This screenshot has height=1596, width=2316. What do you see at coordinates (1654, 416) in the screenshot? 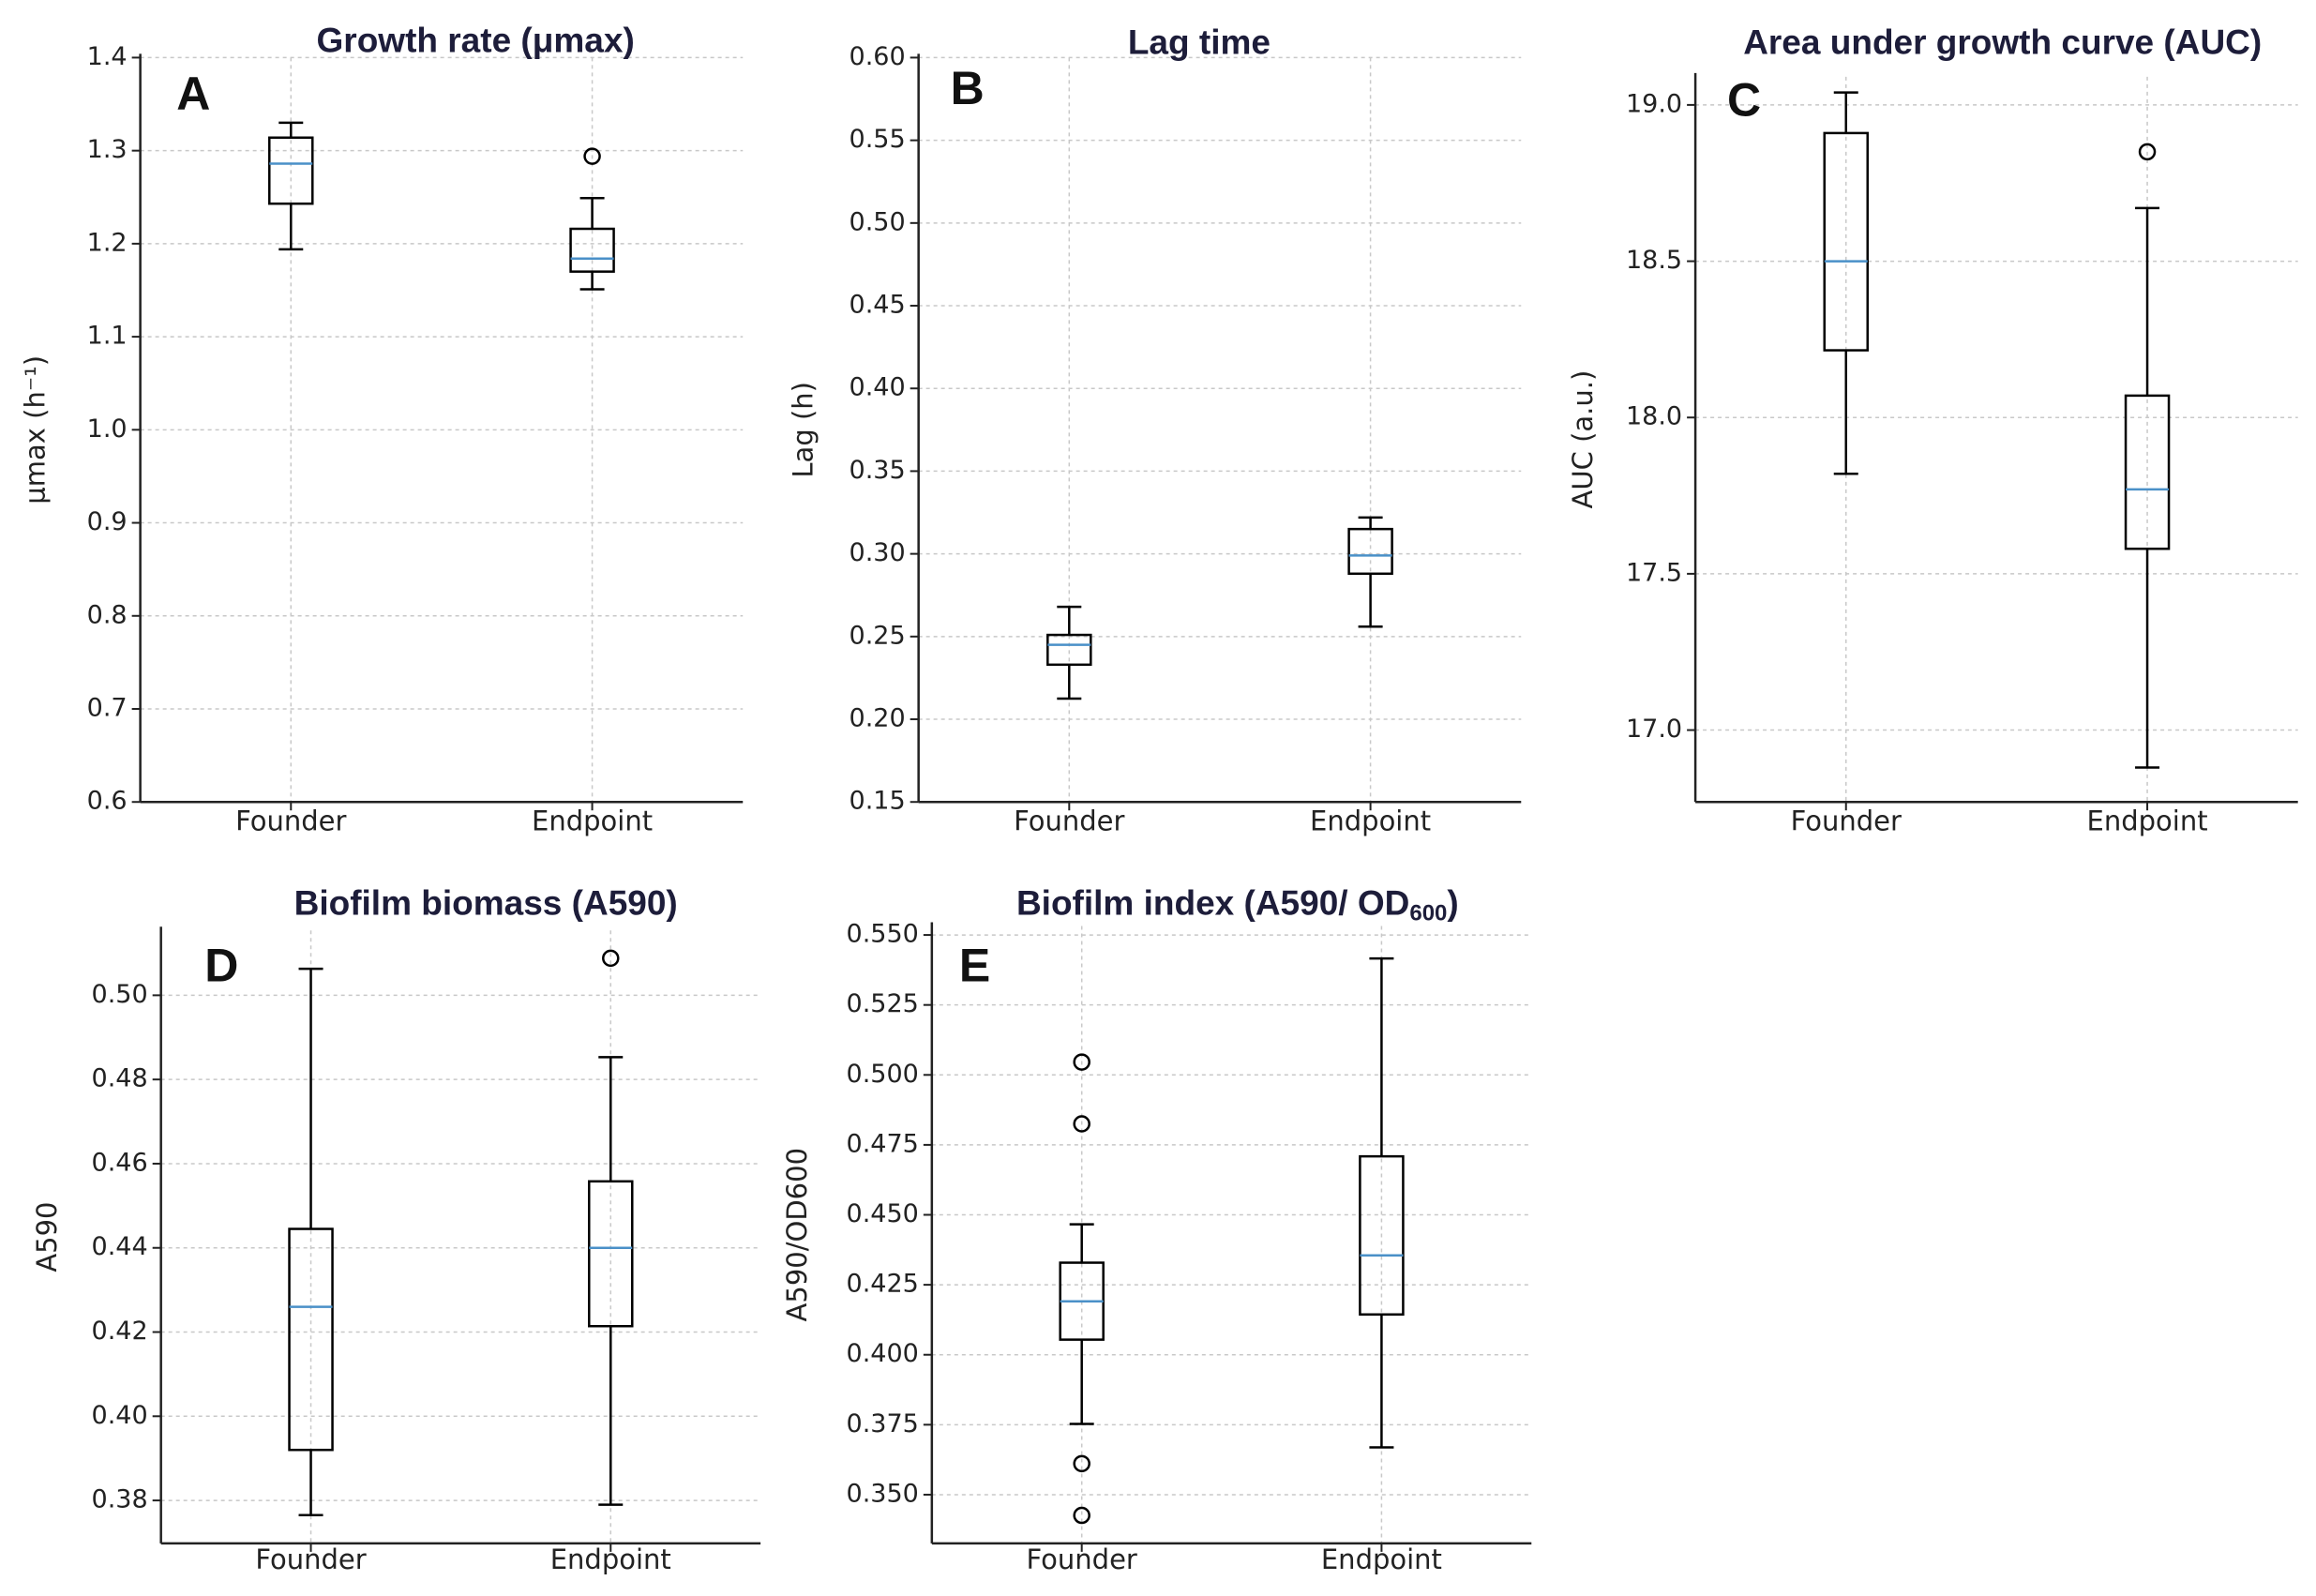
I see `y-tick-label: 18.0` at bounding box center [1654, 416].